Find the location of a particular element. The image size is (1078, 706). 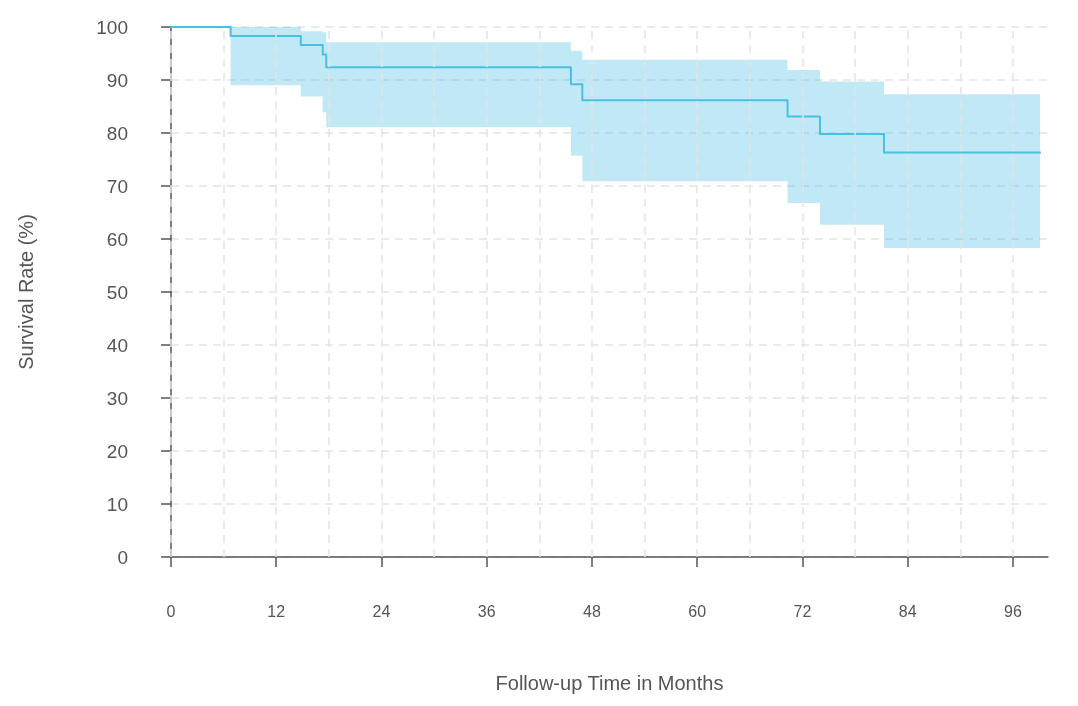

y-tick-label: 80 is located at coordinates (117, 133).